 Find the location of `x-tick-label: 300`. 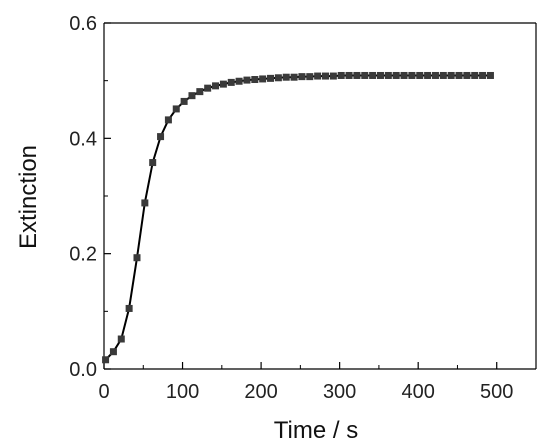

x-tick-label: 300 is located at coordinates (339, 392).